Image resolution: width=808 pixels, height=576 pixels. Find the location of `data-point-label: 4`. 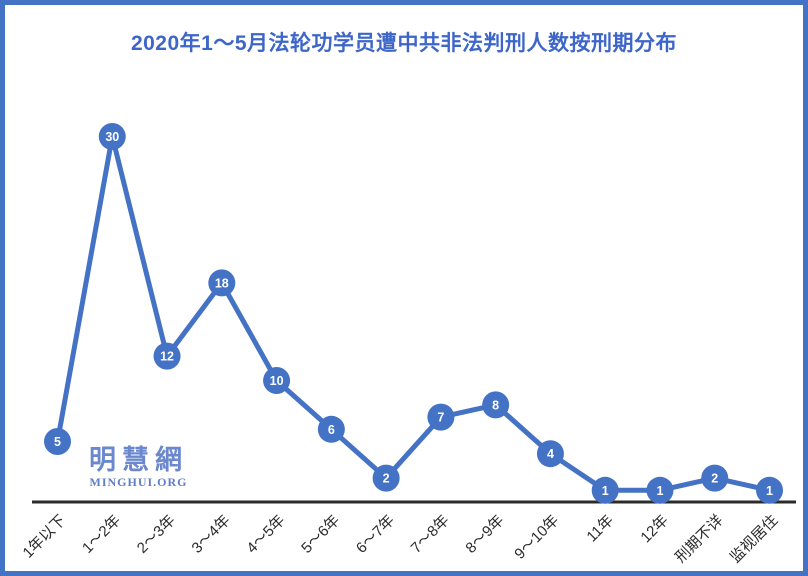

data-point-label: 4 is located at coordinates (550, 454).